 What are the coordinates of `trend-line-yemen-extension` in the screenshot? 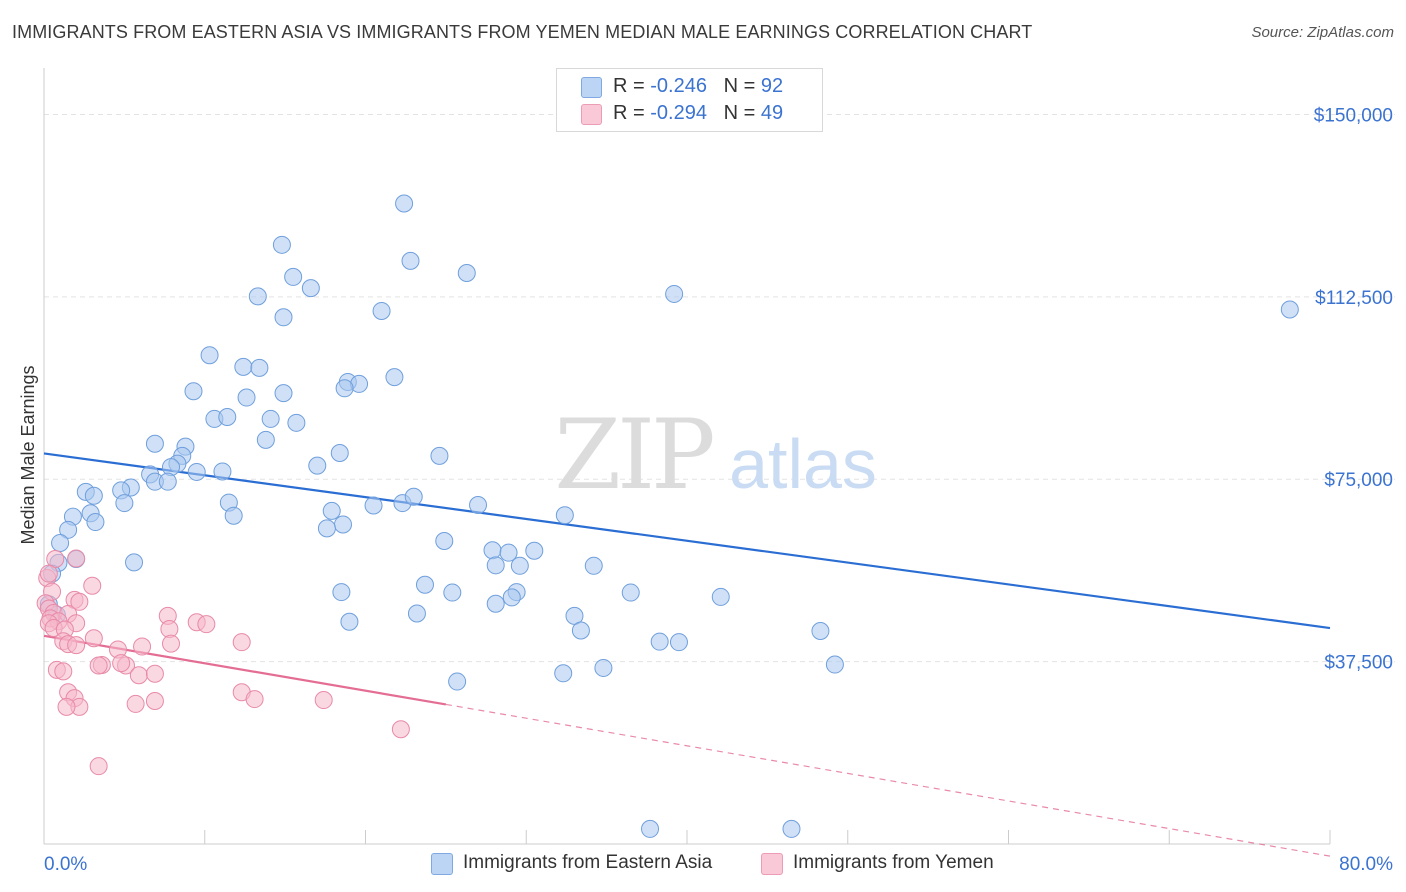 It's located at (888, 780).